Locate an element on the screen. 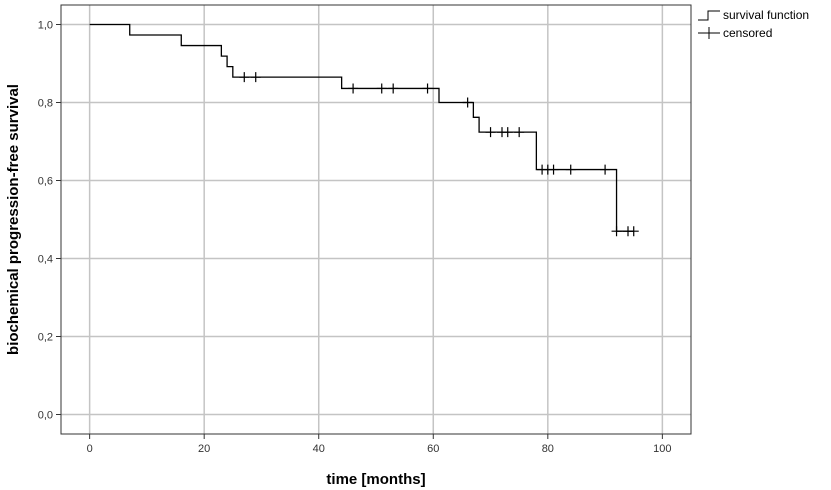  x-axis-title: time [months] is located at coordinates (375, 479).